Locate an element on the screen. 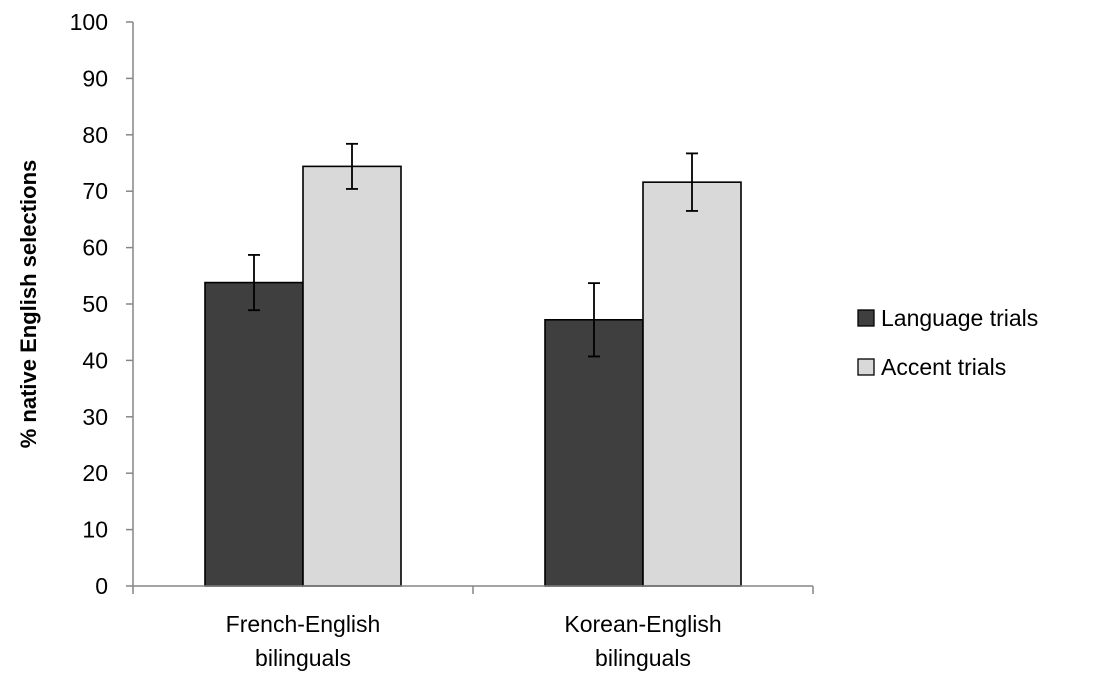 This screenshot has width=1114, height=683. y-axis is located at coordinates (130, 304).